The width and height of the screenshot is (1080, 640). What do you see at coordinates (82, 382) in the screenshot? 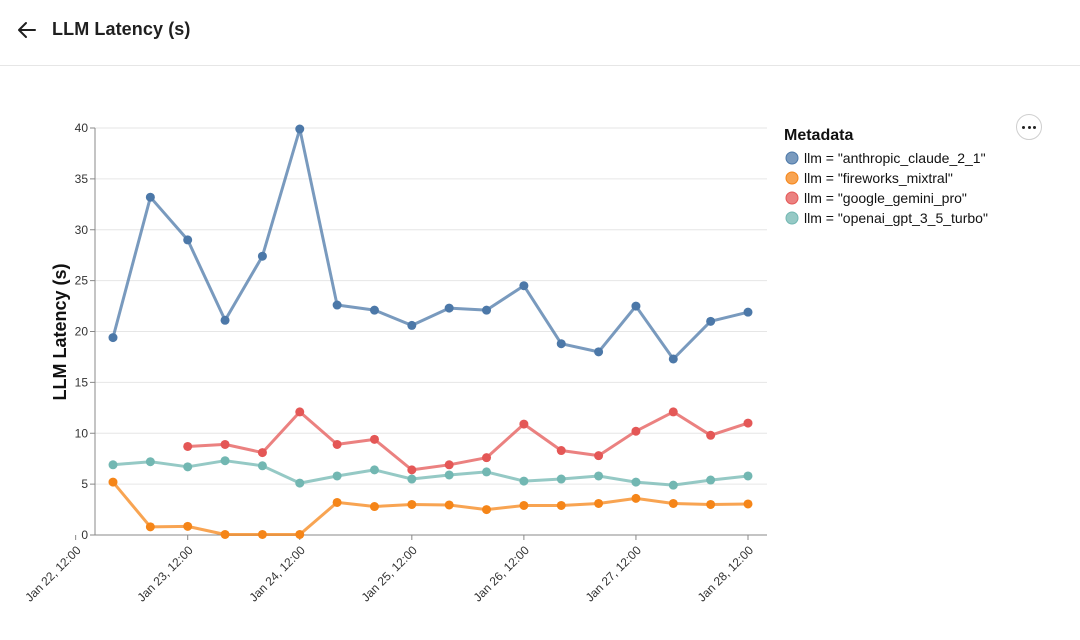
I see `y-tick-label: 15` at bounding box center [82, 382].